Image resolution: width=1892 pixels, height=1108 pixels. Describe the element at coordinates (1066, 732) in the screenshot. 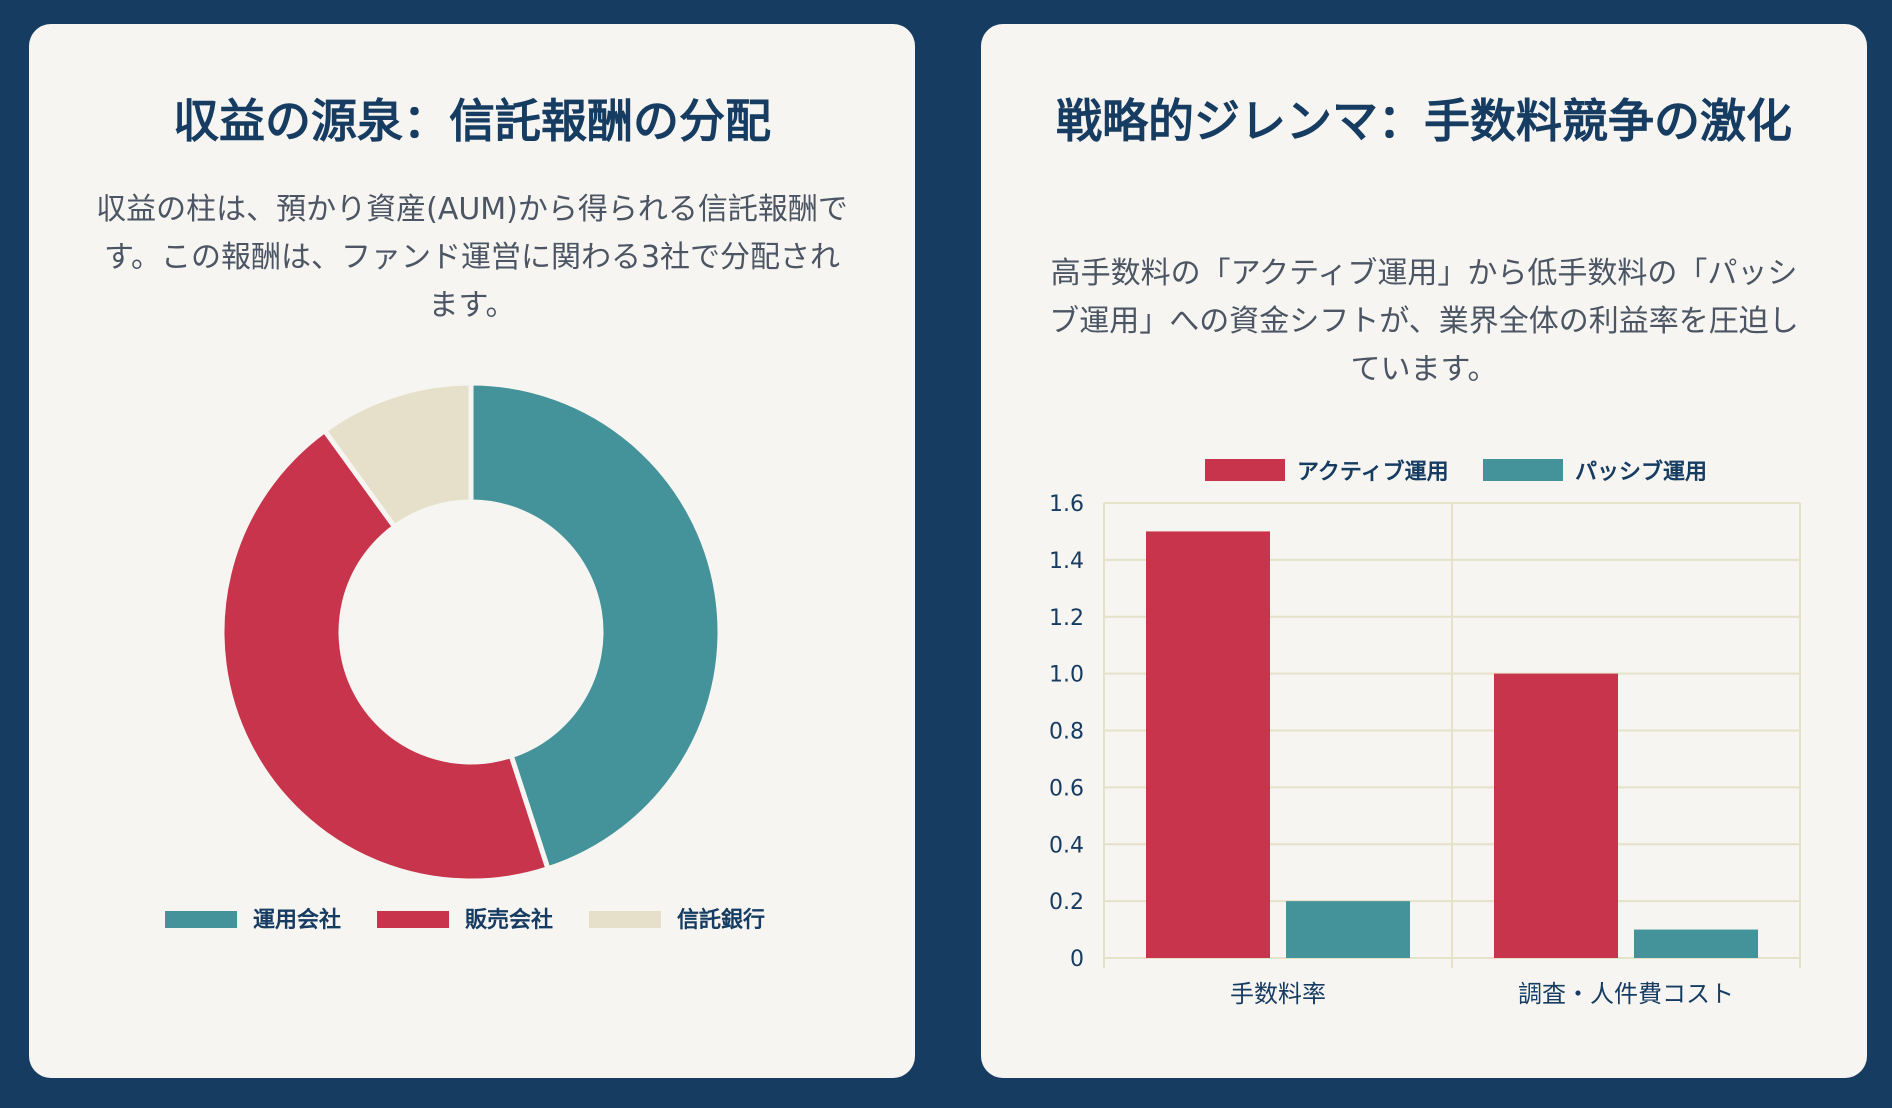

I see `y-tick-label: 0.8` at that location.